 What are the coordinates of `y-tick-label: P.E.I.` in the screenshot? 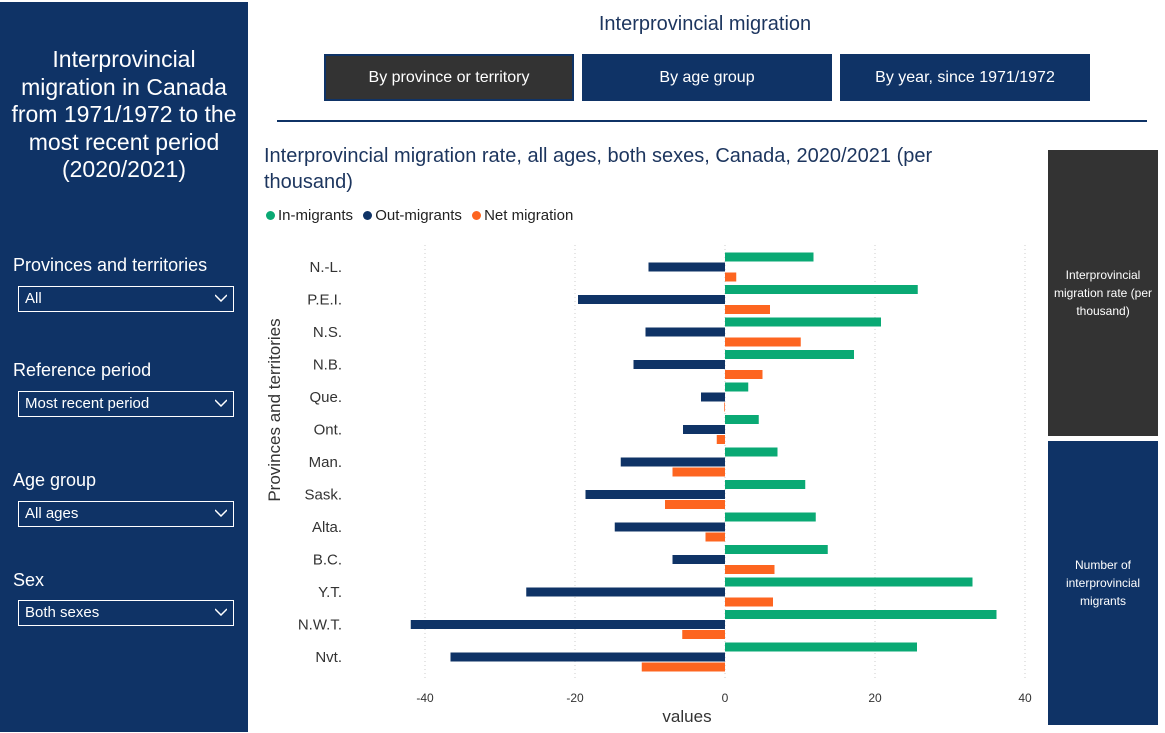 It's located at (324, 300).